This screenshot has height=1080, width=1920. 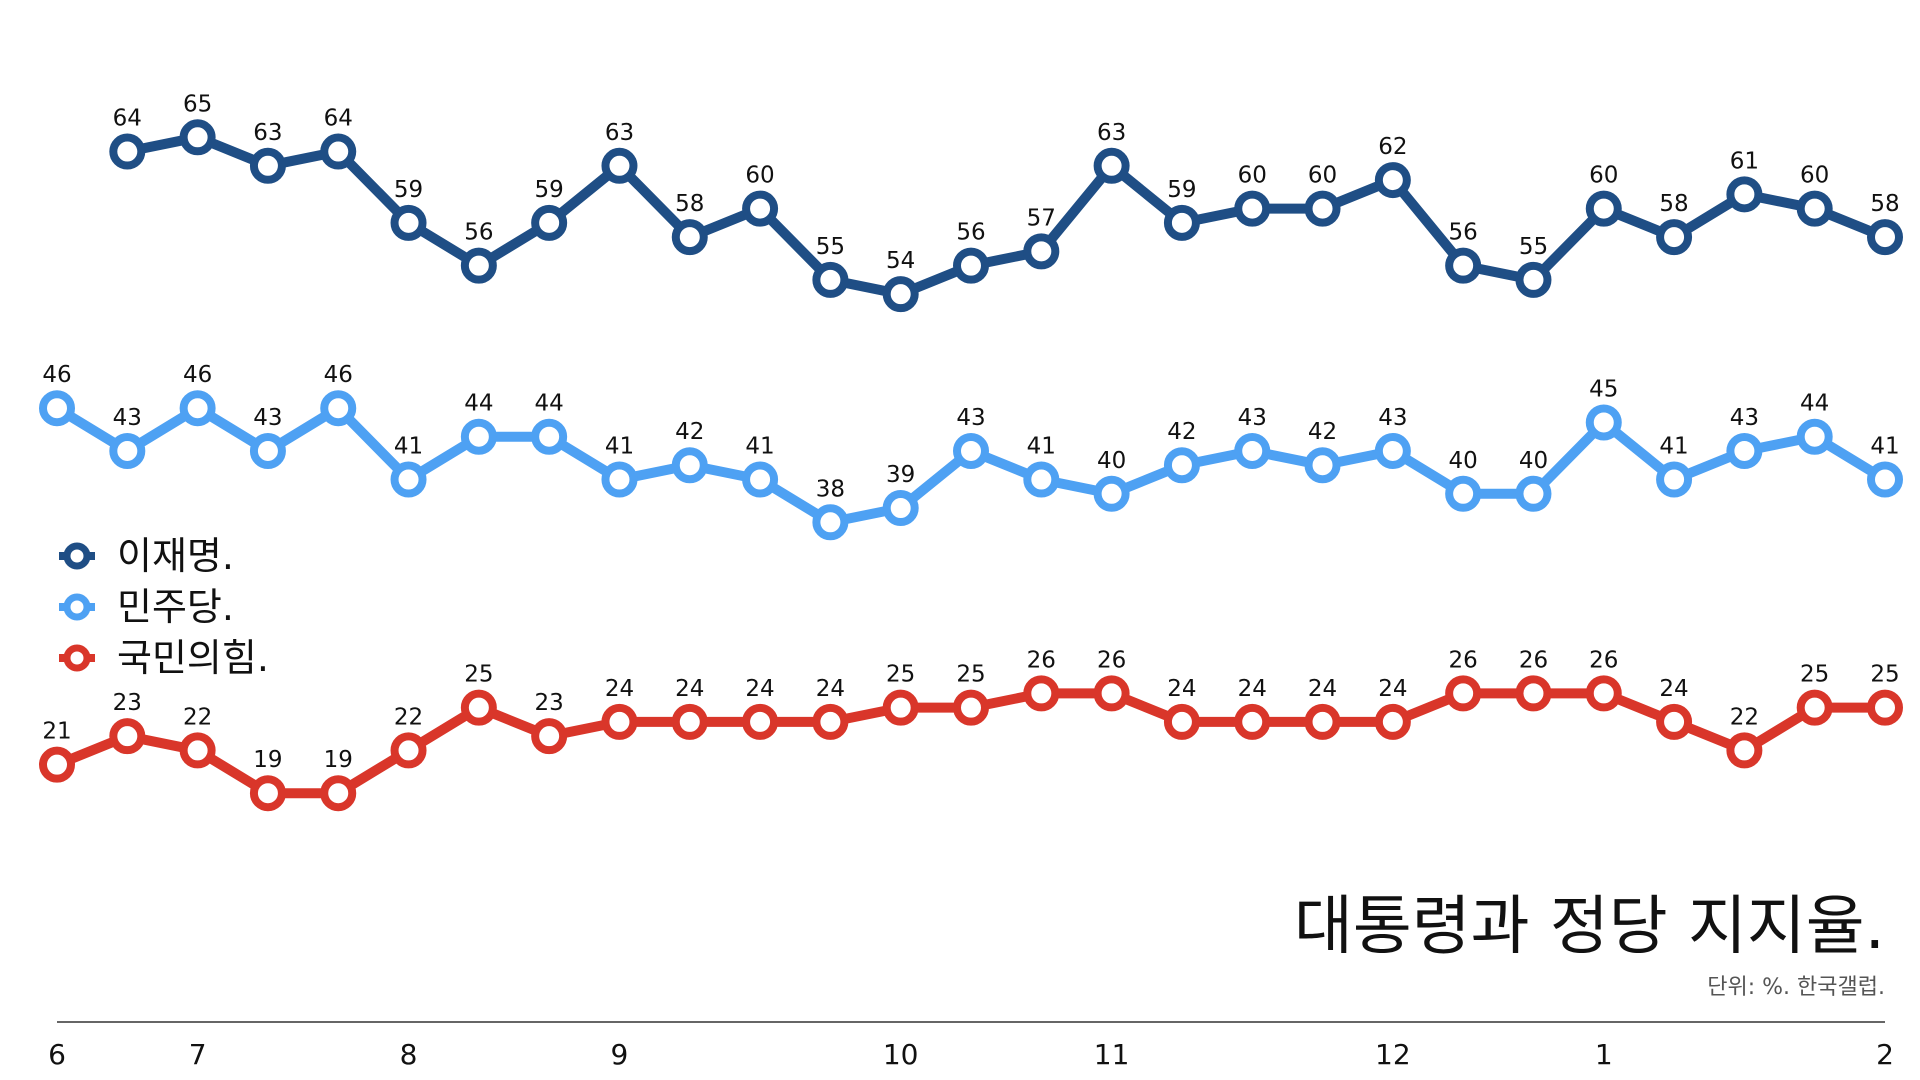 What do you see at coordinates (1604, 1054) in the screenshot?
I see `x-tick-label: 1` at bounding box center [1604, 1054].